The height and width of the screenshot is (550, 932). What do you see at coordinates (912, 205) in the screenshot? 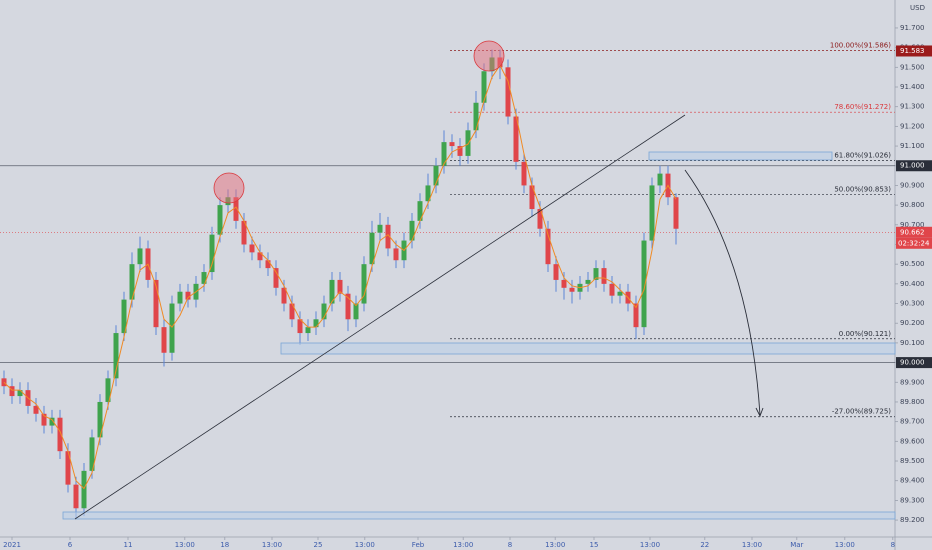
I see `y-tick-label: 90.800` at bounding box center [912, 205].